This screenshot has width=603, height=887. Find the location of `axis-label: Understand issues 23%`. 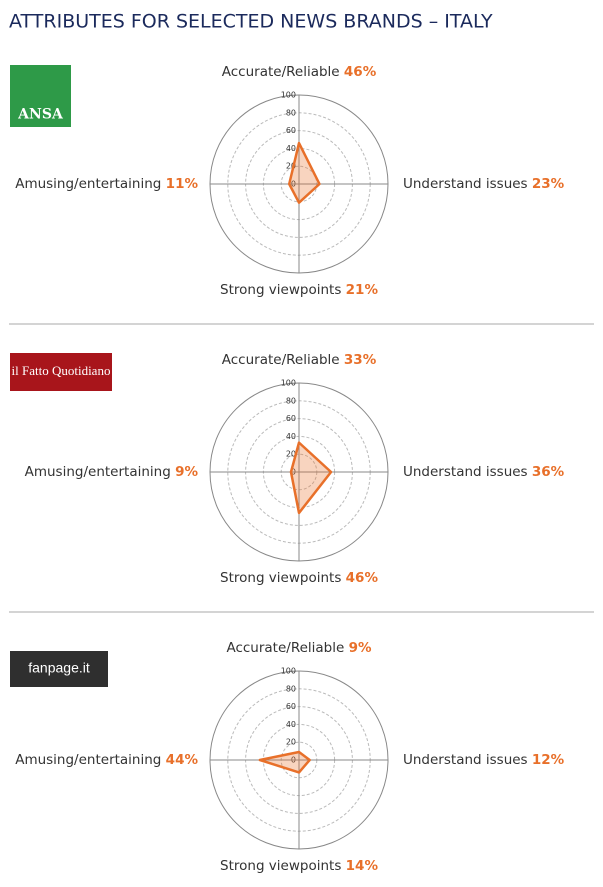

axis-label: Understand issues 23% is located at coordinates (484, 184).